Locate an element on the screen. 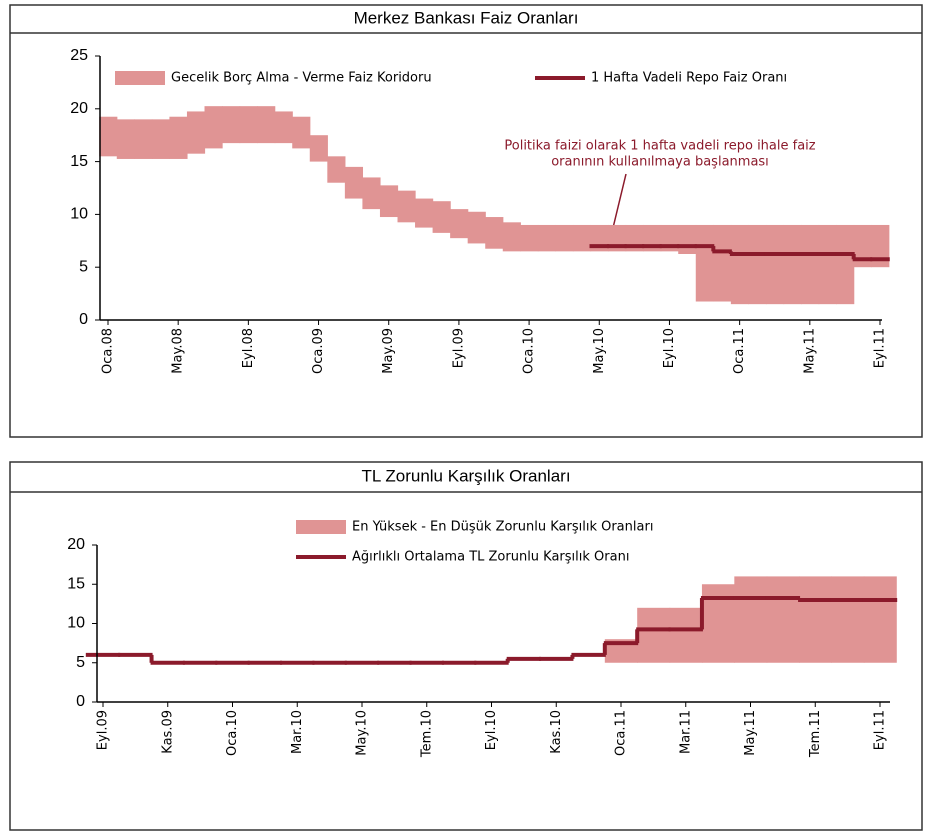  chart-title: TL Zorunlu Karşılık Oranları is located at coordinates (465, 475).